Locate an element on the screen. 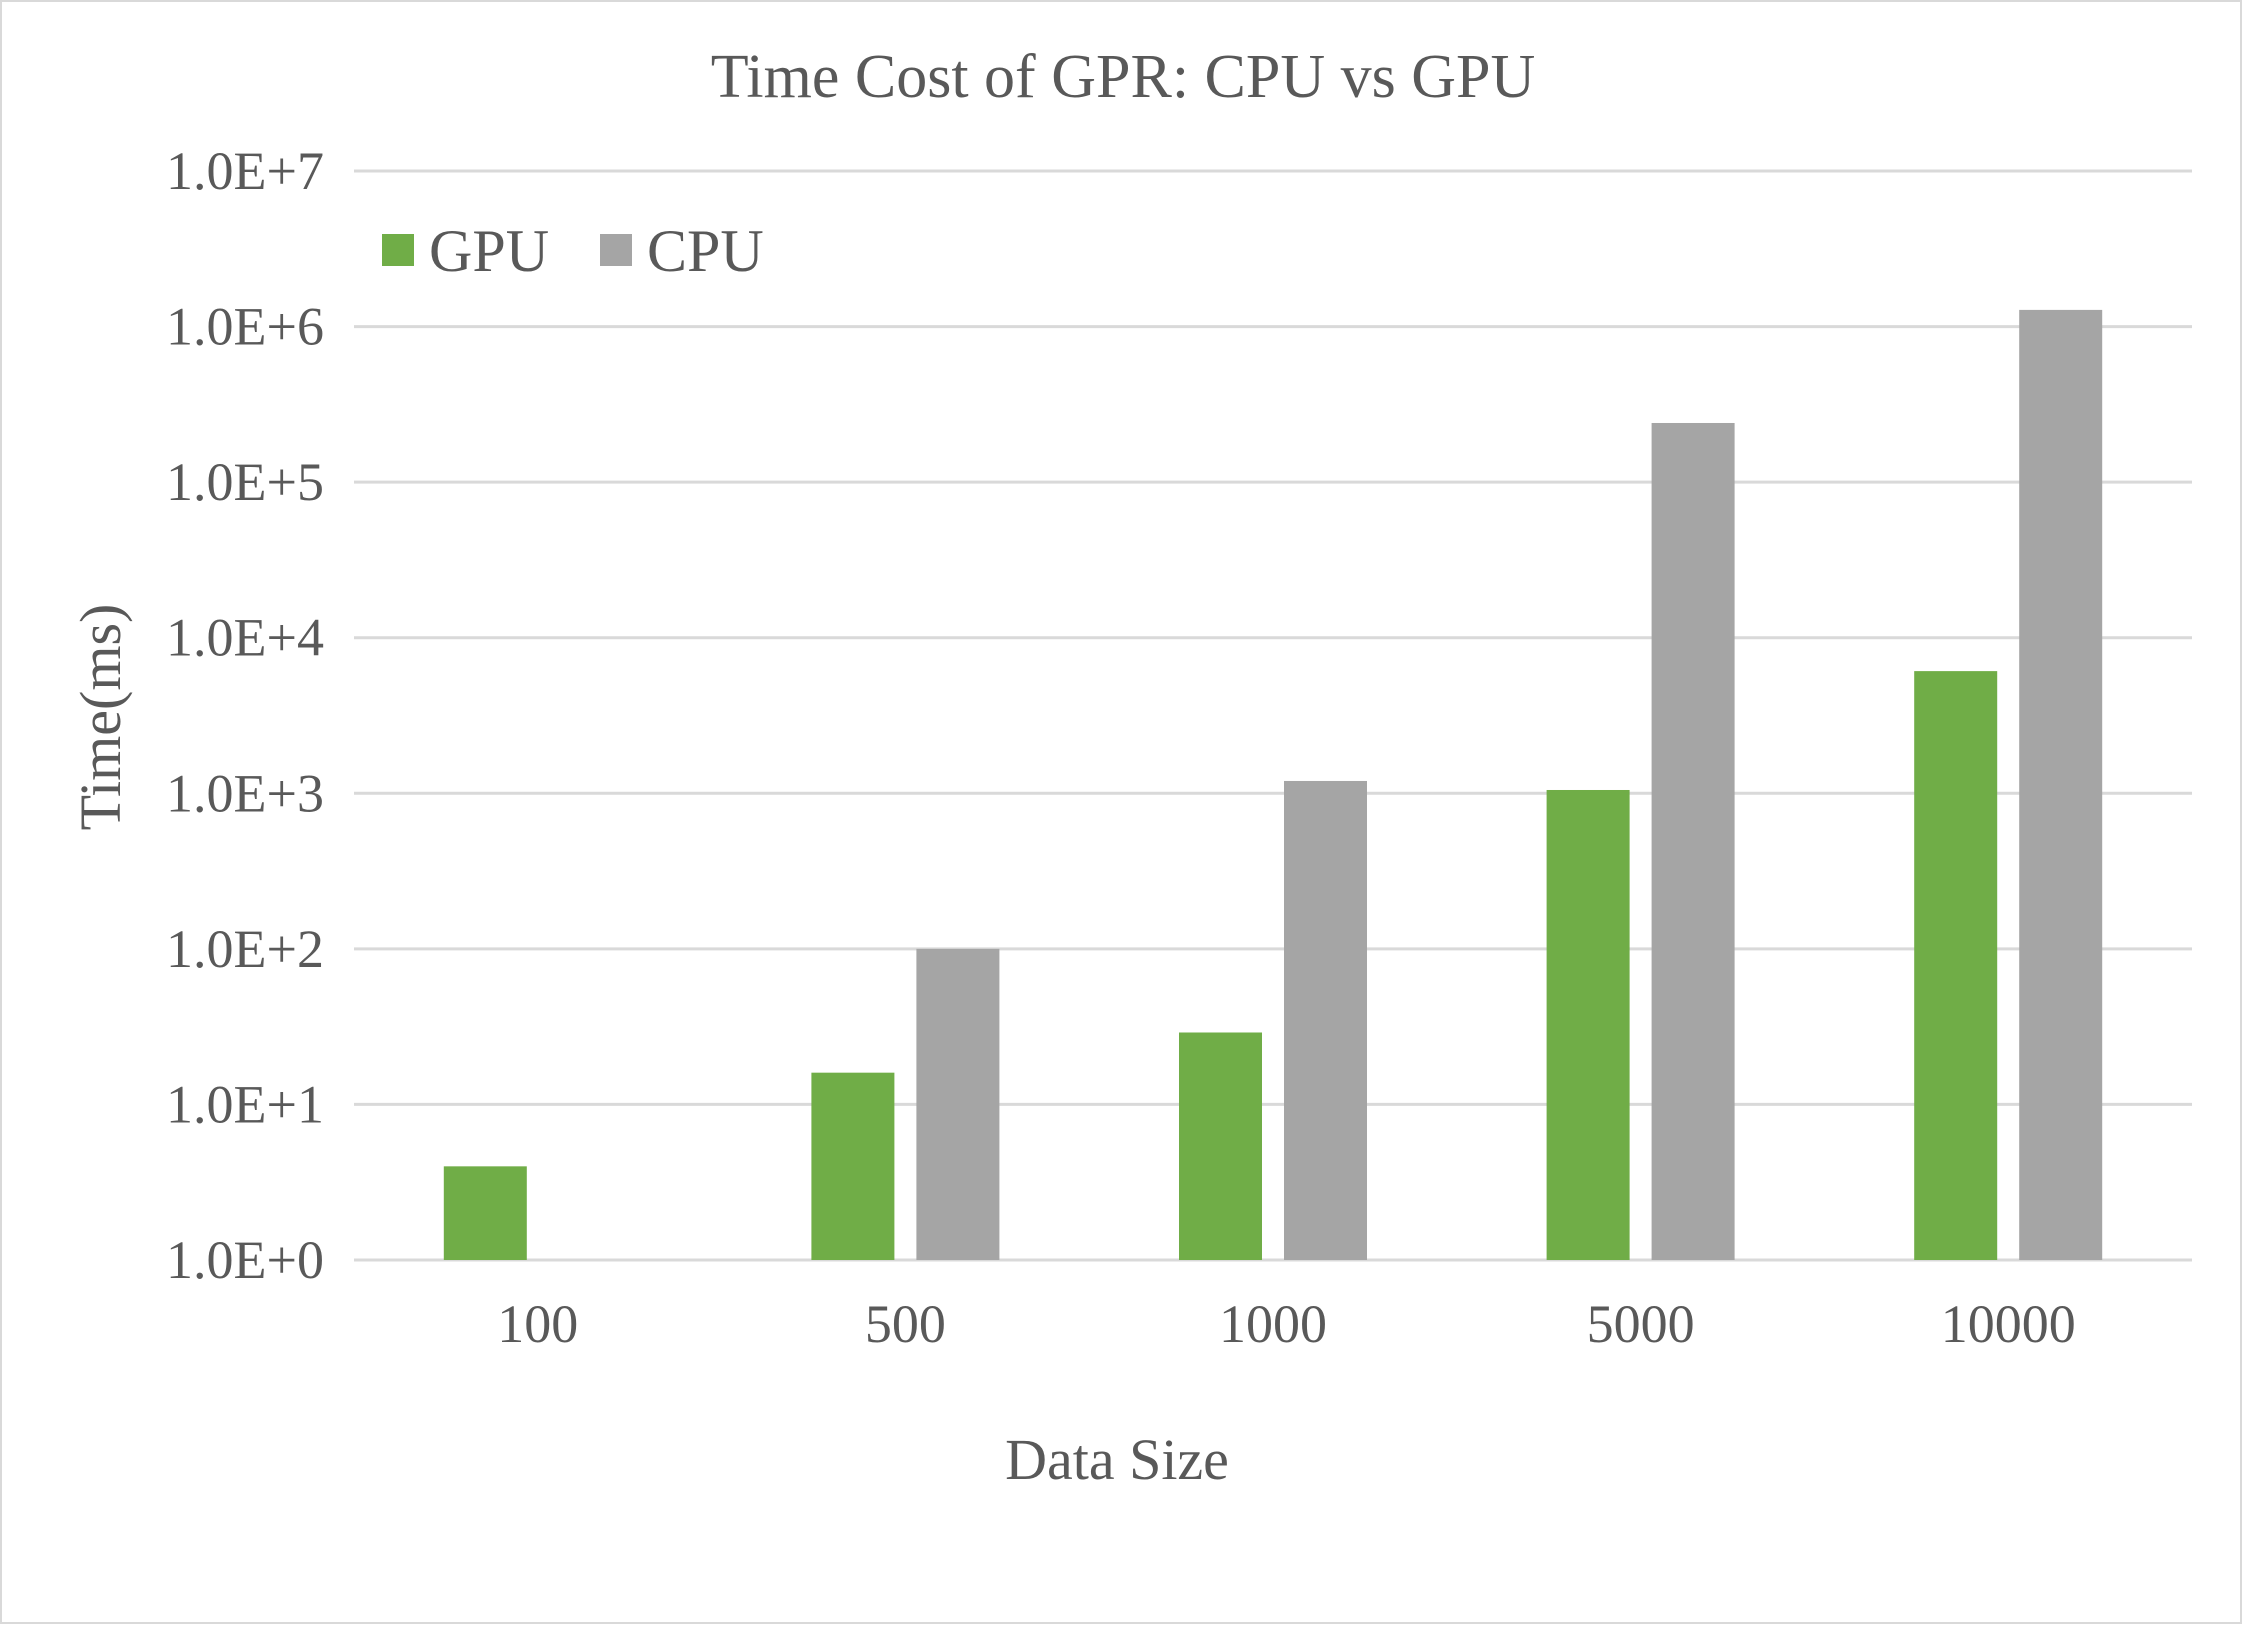  legend-swatch-gpu is located at coordinates (398, 250).